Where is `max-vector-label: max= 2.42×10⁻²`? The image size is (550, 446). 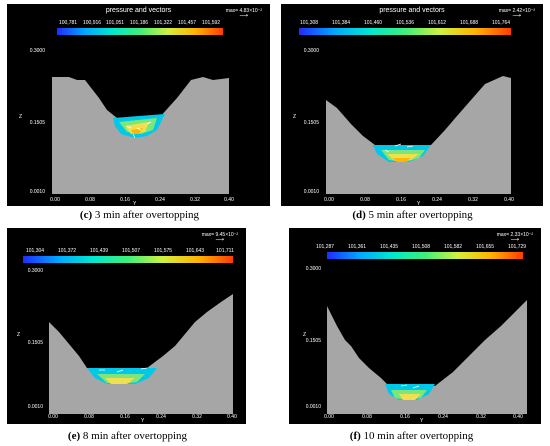
max-vector-label: max= 2.42×10⁻² is located at coordinates (516, 11).